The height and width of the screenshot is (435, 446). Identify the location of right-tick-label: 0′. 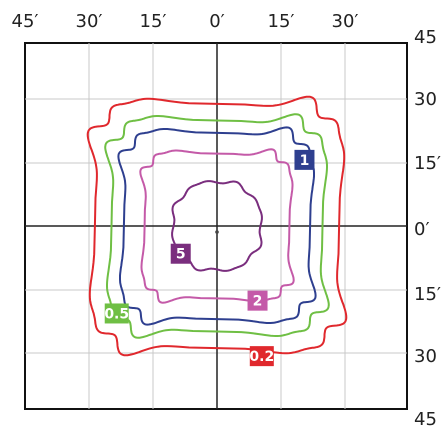
(422, 229).